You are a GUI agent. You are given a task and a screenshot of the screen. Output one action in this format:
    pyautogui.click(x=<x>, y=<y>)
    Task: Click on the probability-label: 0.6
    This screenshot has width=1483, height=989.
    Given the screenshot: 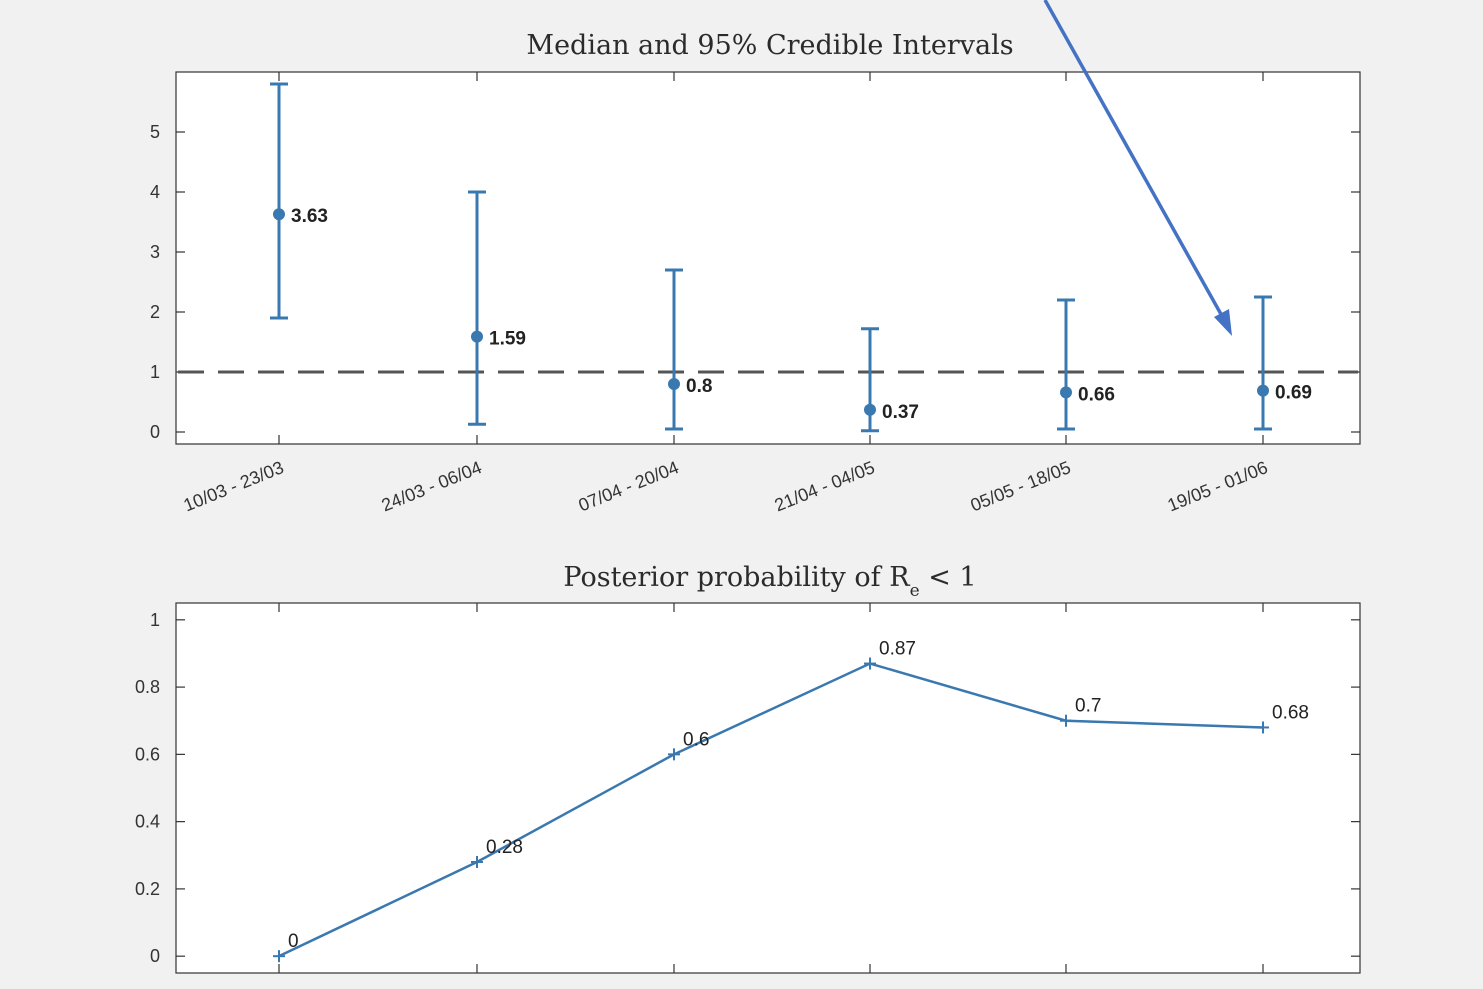 What is the action you would take?
    pyautogui.click(x=696, y=739)
    